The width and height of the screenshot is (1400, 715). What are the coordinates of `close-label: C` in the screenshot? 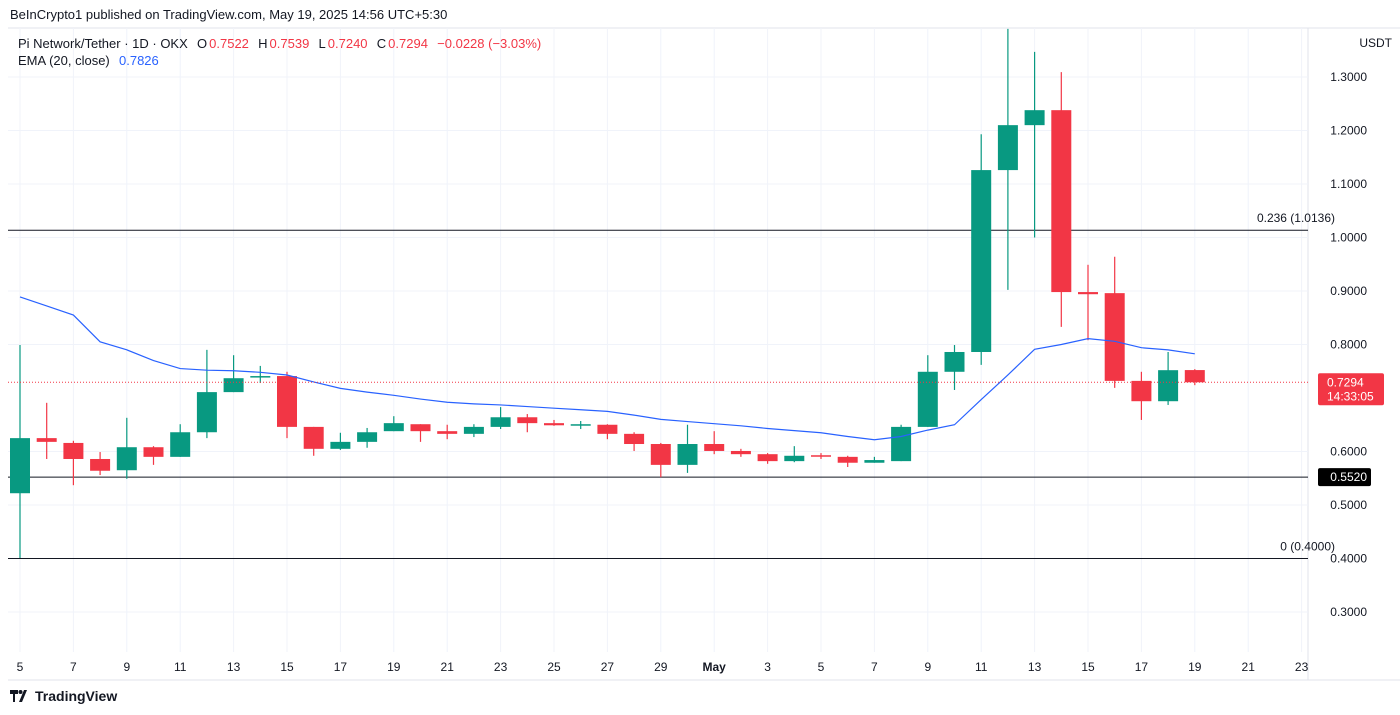 It's located at (381, 43).